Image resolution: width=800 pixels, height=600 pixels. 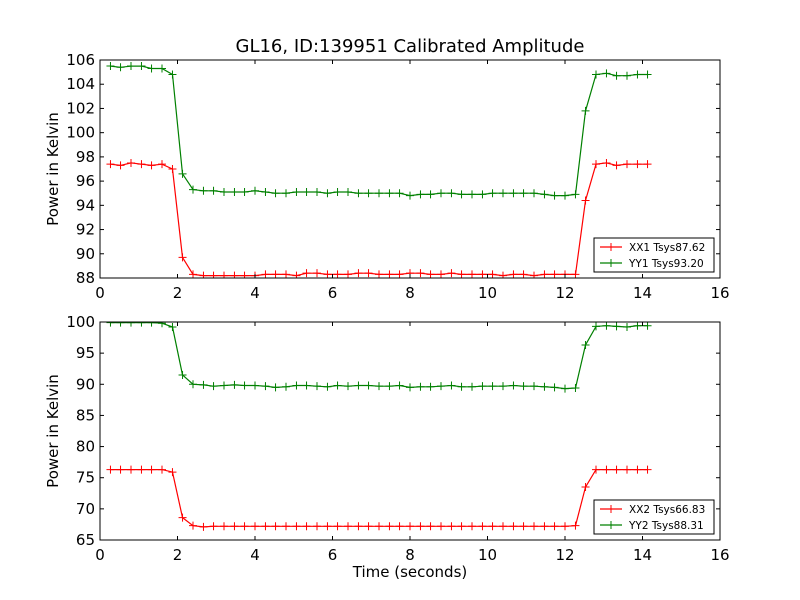 What do you see at coordinates (80, 108) in the screenshot?
I see `y-tick-label: 102` at bounding box center [80, 108].